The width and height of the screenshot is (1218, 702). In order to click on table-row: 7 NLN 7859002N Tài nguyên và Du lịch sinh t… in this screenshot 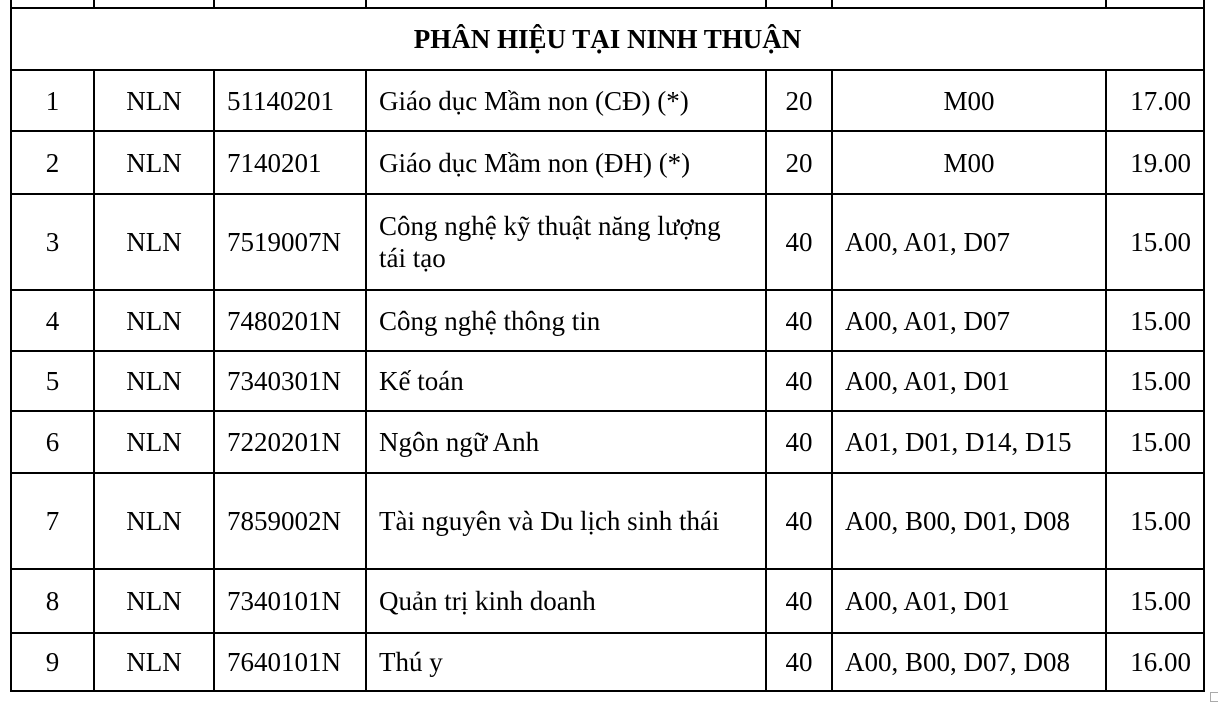, I will do `click(607, 521)`.